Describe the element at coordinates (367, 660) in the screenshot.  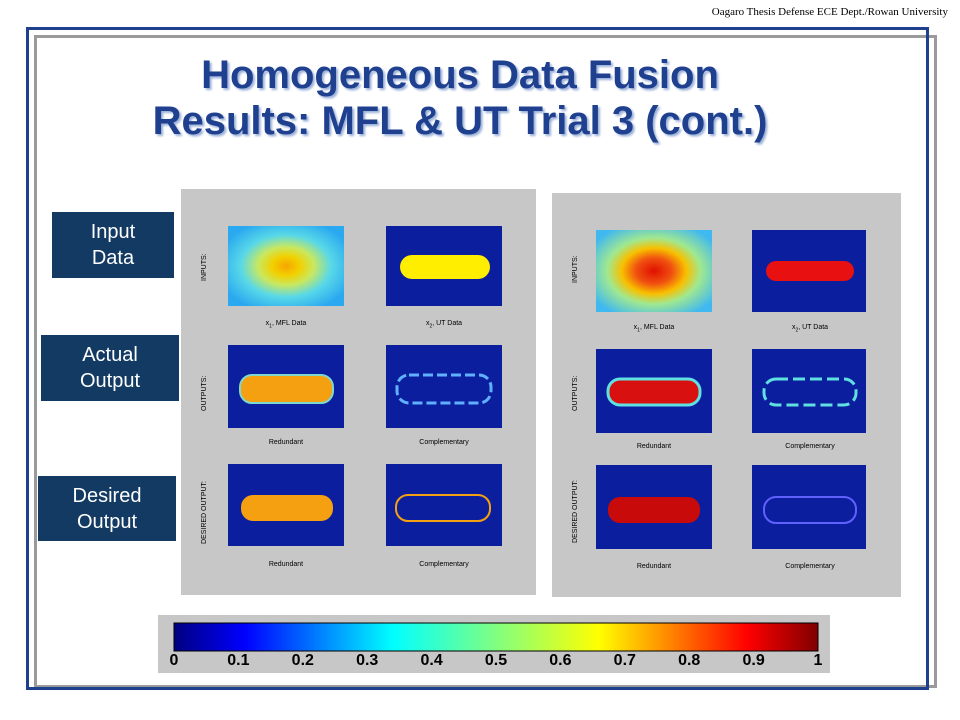
I see `colorbar-tick-label: 0.3` at that location.